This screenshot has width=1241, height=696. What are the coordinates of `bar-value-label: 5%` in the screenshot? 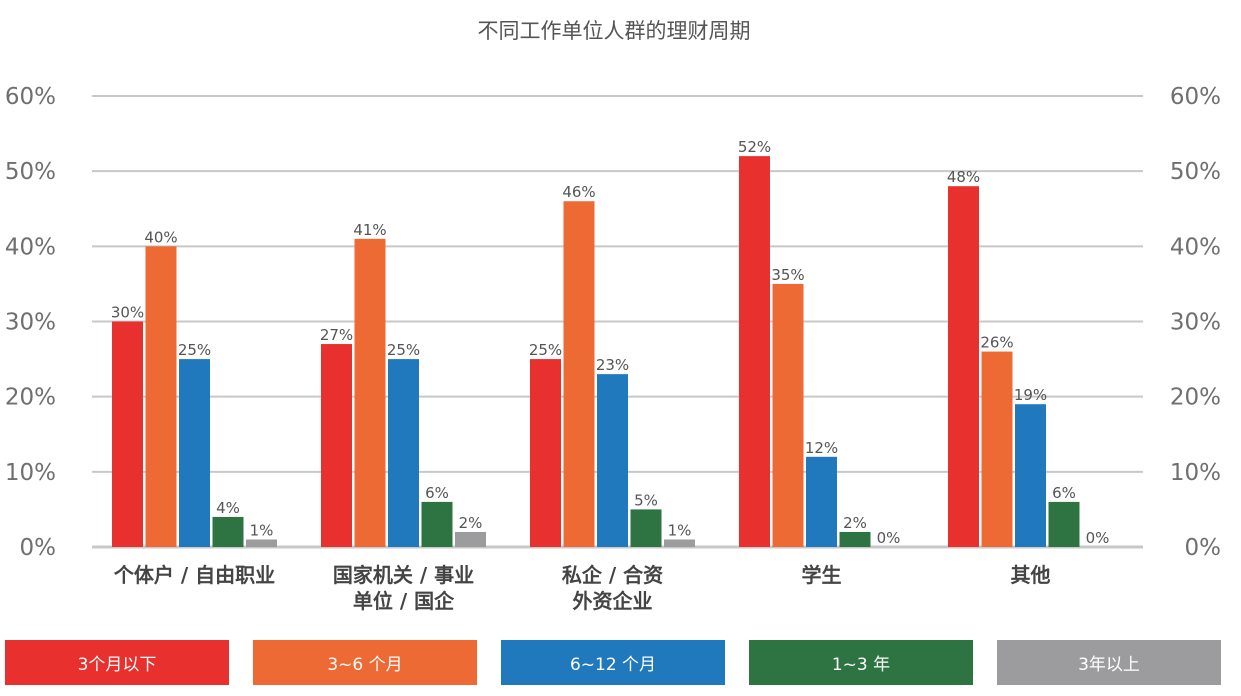 It's located at (646, 500).